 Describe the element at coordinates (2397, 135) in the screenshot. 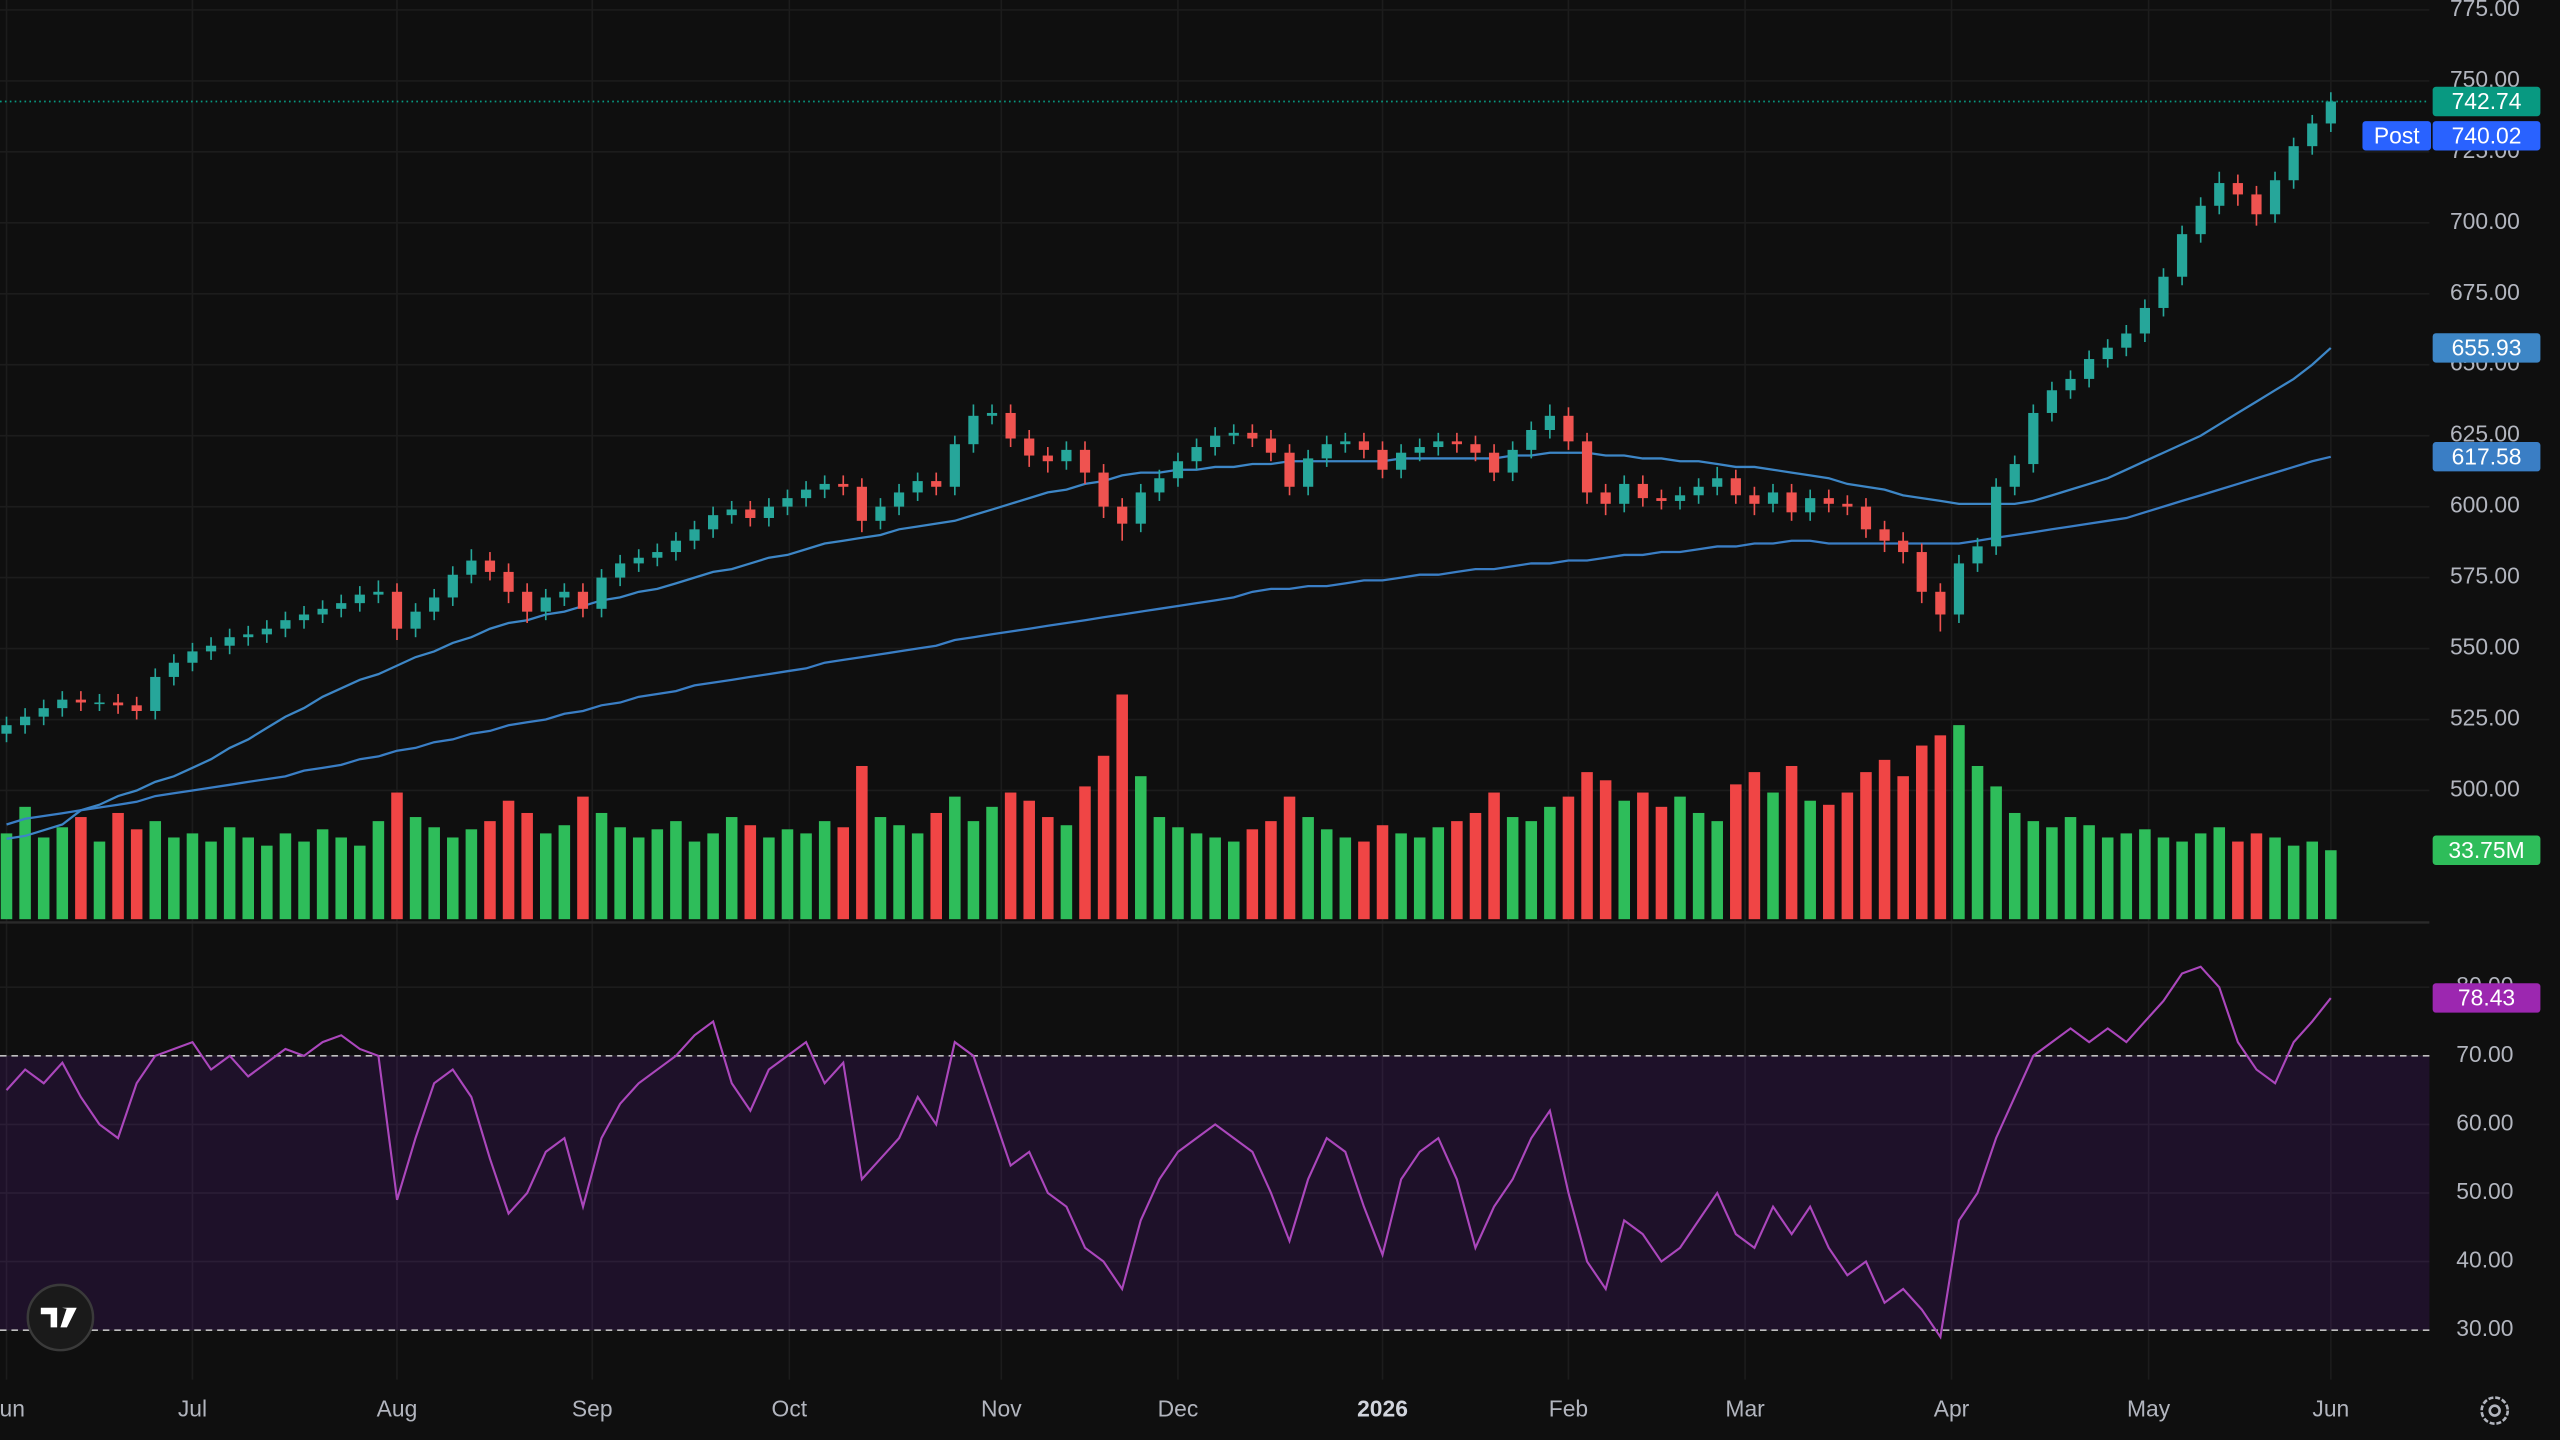

I see `post-label: Post` at that location.